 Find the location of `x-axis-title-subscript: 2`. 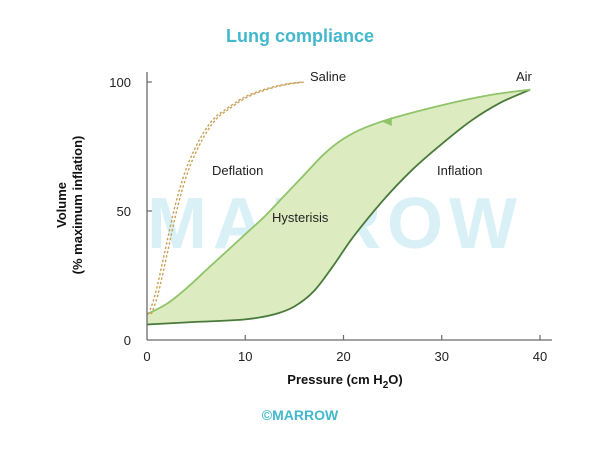

x-axis-title-subscript: 2 is located at coordinates (386, 385).